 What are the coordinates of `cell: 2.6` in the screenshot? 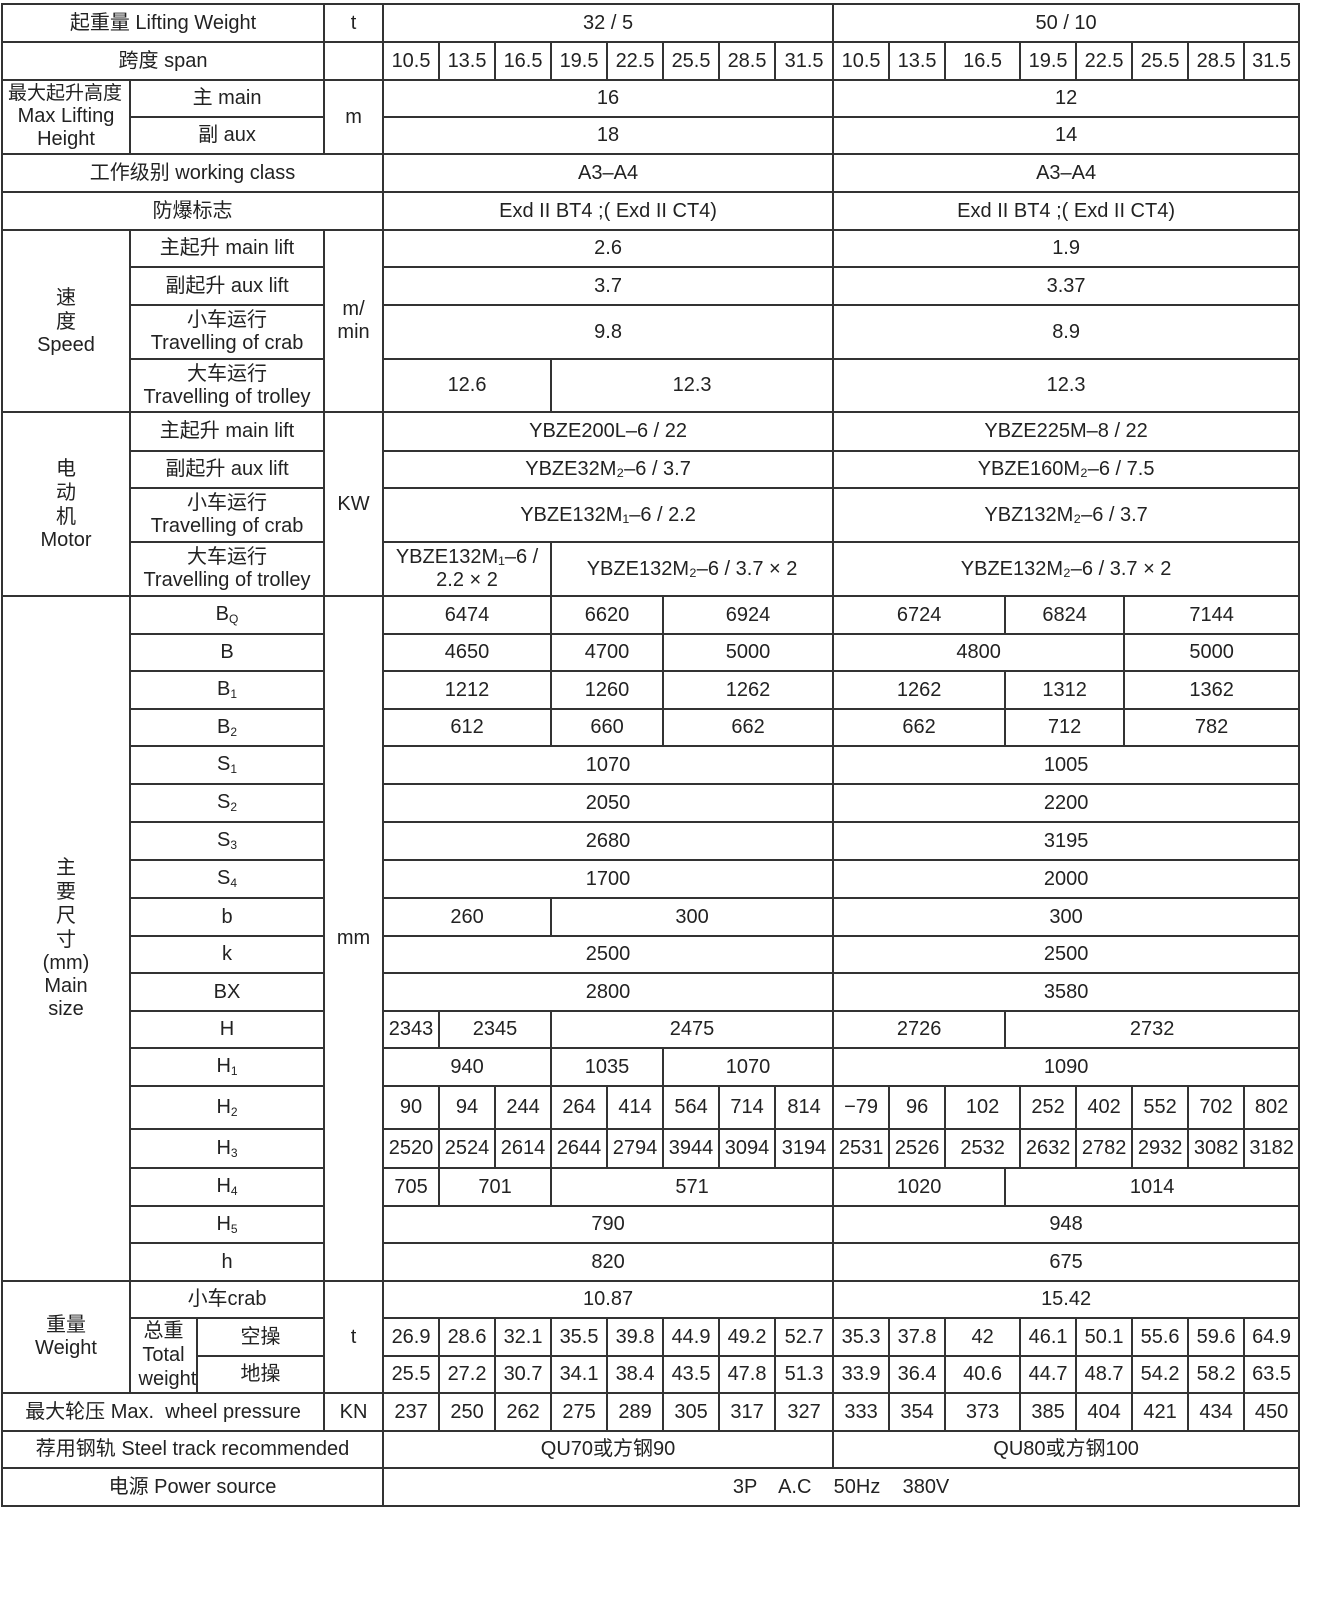 It's located at (608, 248).